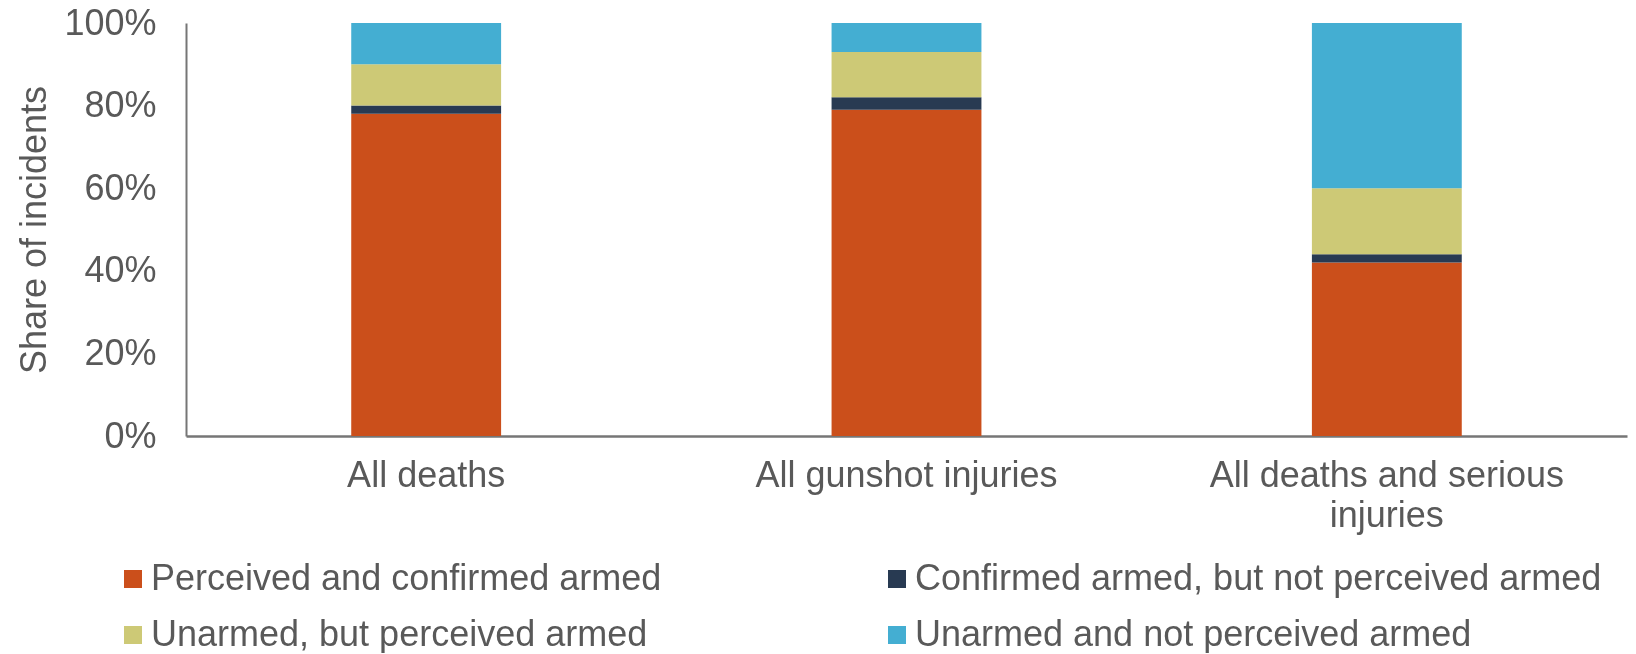 The height and width of the screenshot is (654, 1636). I want to click on y-tick-label: 80%, so click(120, 105).